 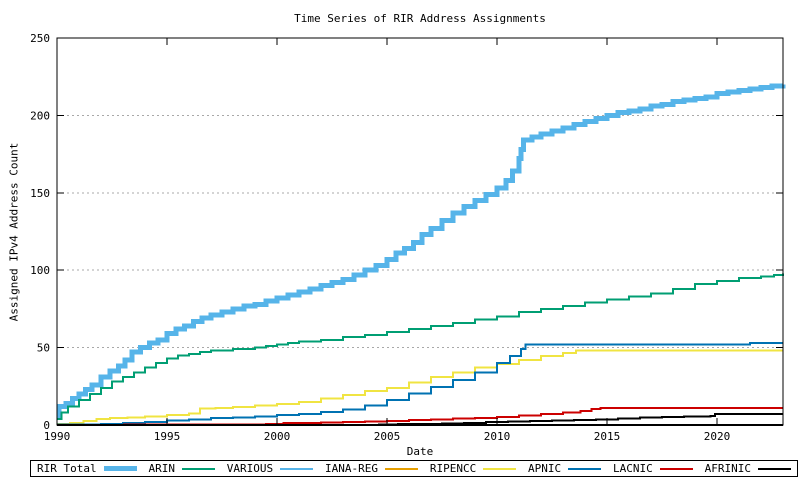 What do you see at coordinates (545, 468) in the screenshot?
I see `legend-label-apnic: APNIC` at bounding box center [545, 468].